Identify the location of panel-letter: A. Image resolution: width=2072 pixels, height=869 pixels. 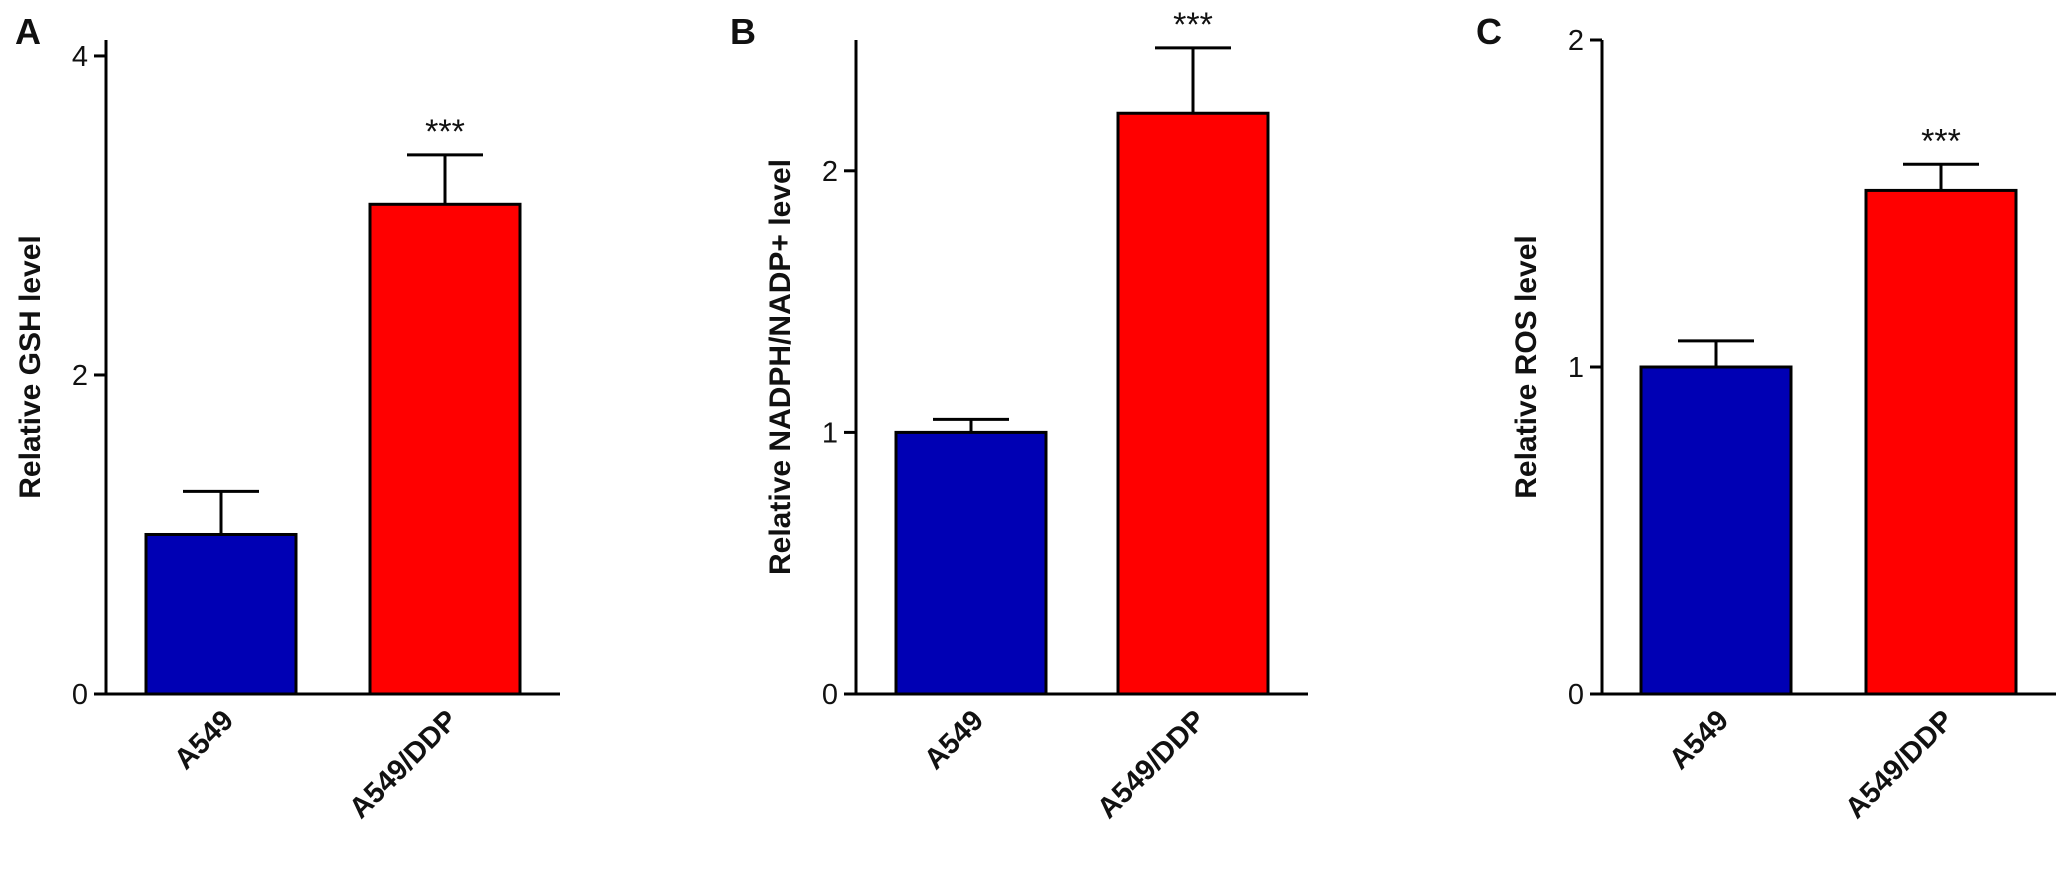
(28, 31).